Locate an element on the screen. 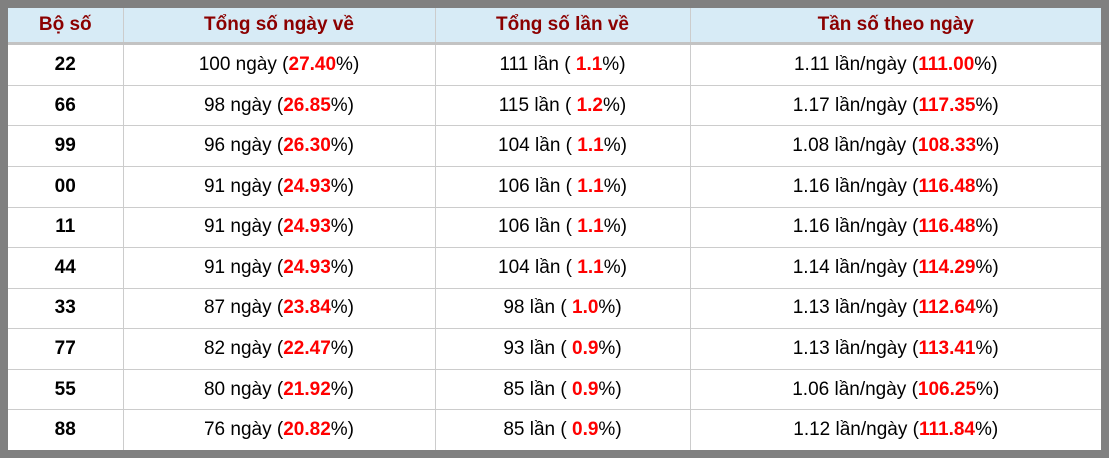 This screenshot has width=1109, height=460. total-days-cell: 80 ngày (21.92%) is located at coordinates (278, 389).